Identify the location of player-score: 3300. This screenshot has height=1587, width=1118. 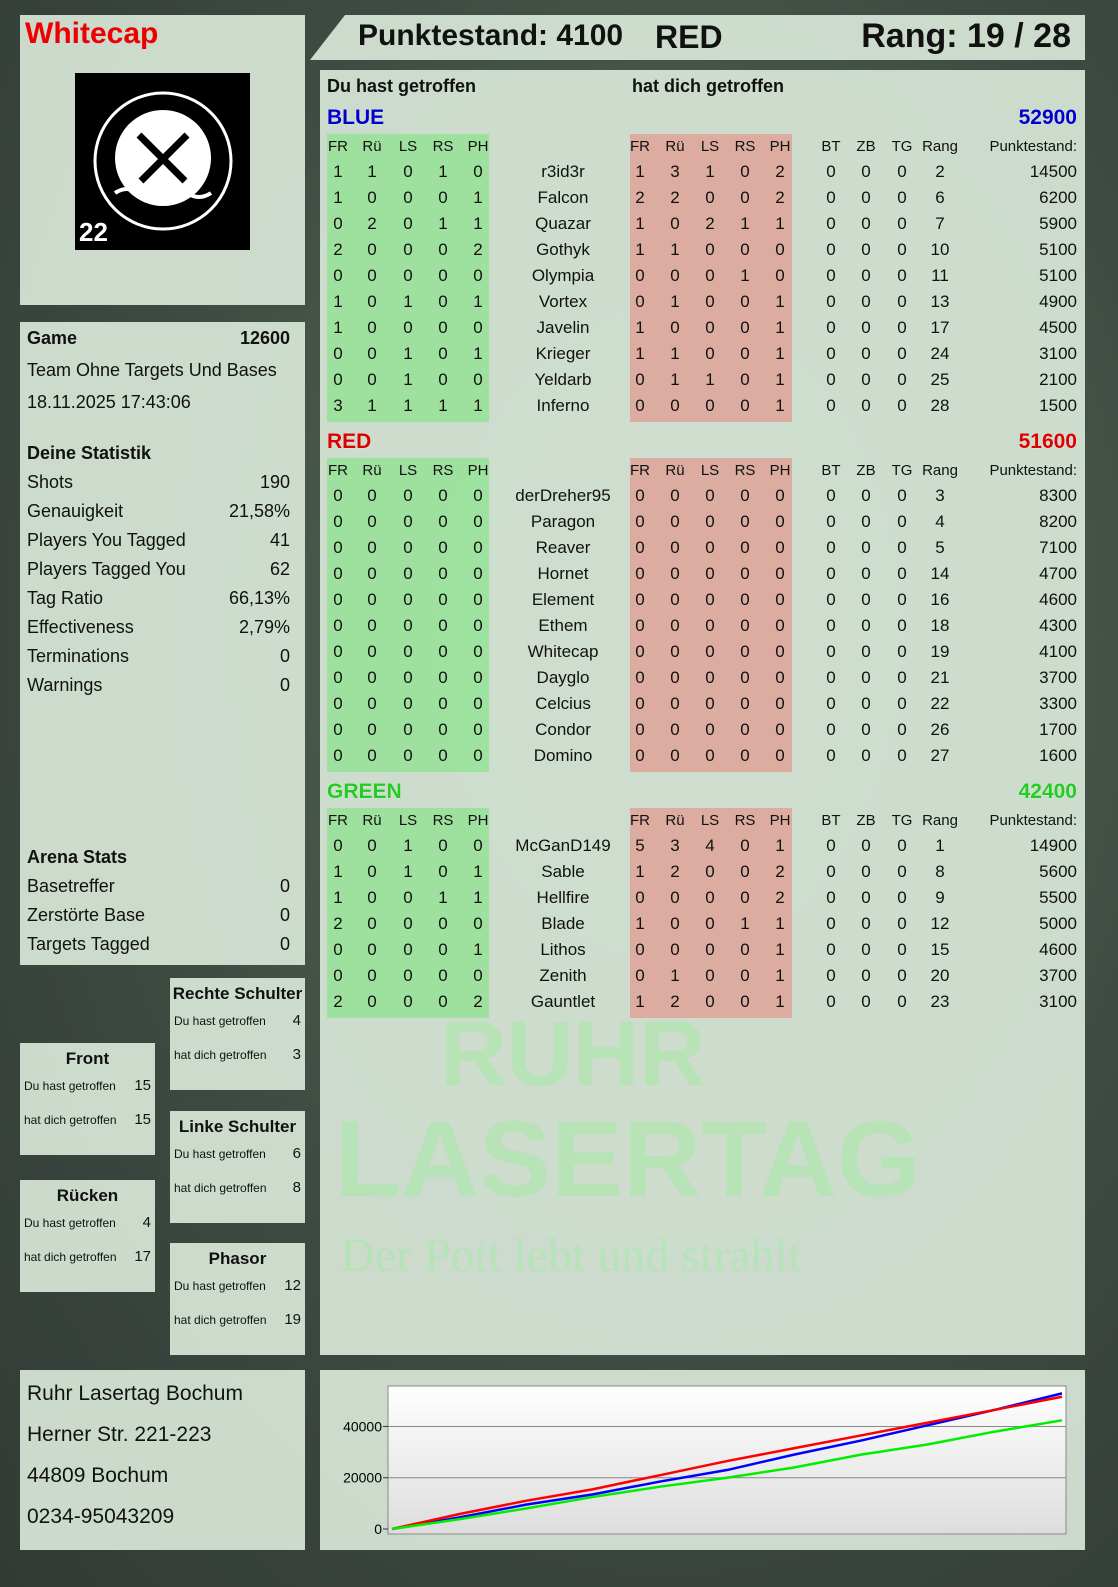
(1058, 703).